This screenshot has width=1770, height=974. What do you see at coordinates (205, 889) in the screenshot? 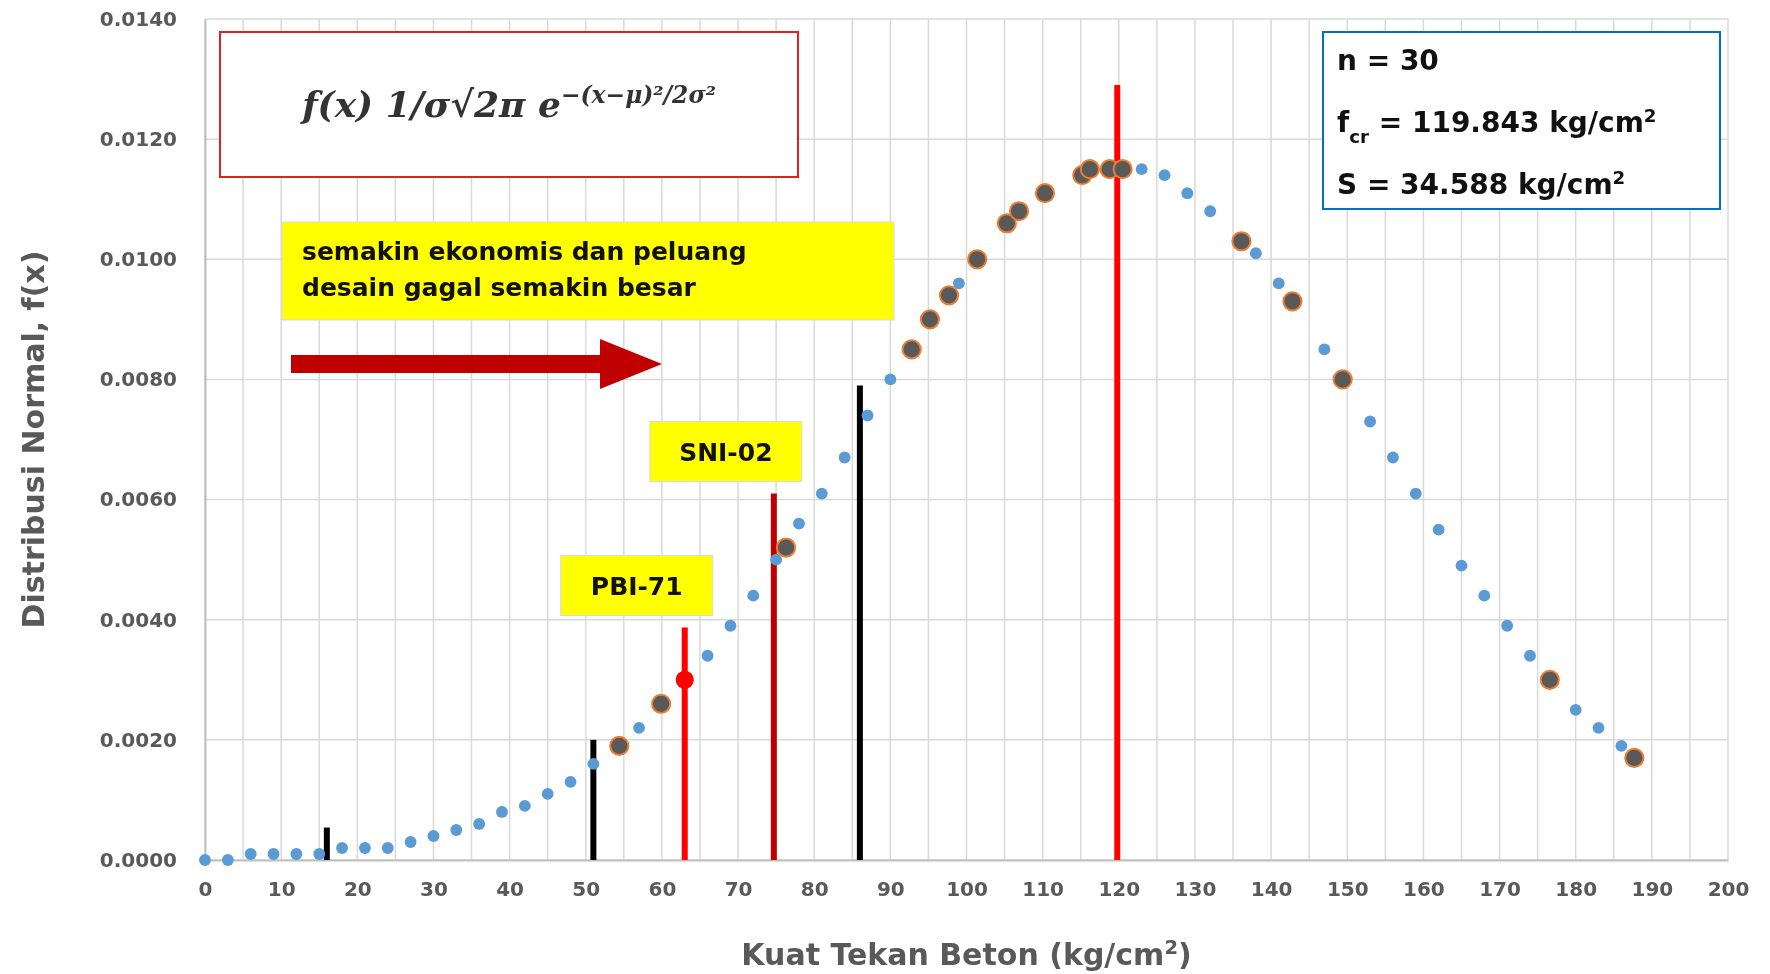
I see `x-tick-label: 0` at bounding box center [205, 889].